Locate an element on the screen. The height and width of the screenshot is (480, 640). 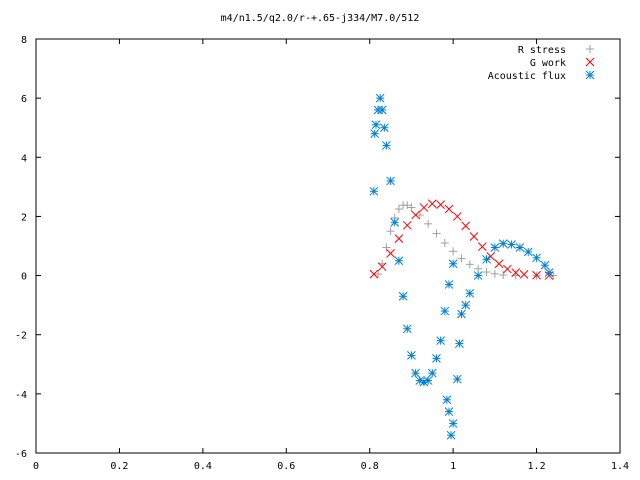
y-tick-label: -2 is located at coordinates (21, 336).